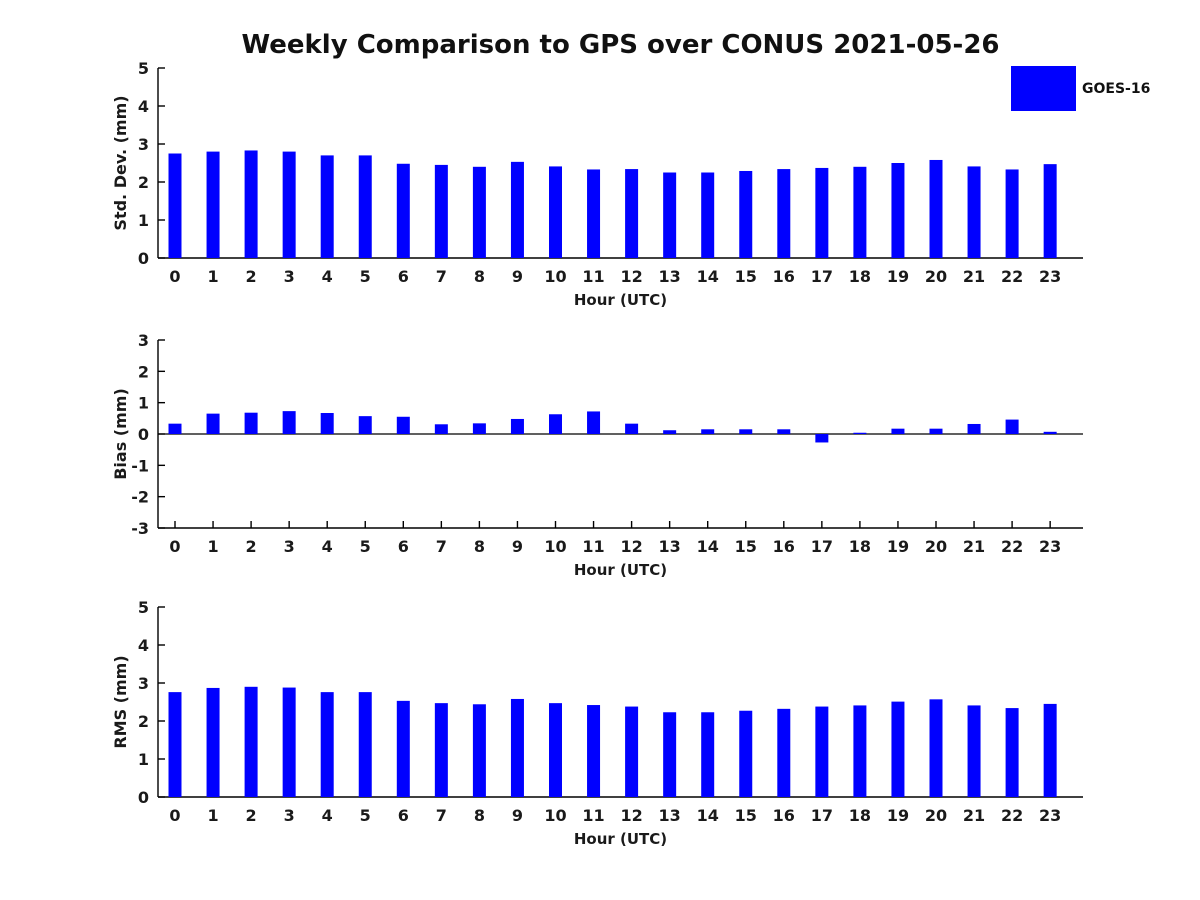 The height and width of the screenshot is (900, 1200). Describe the element at coordinates (746, 276) in the screenshot. I see `x-tick-label: 15` at that location.